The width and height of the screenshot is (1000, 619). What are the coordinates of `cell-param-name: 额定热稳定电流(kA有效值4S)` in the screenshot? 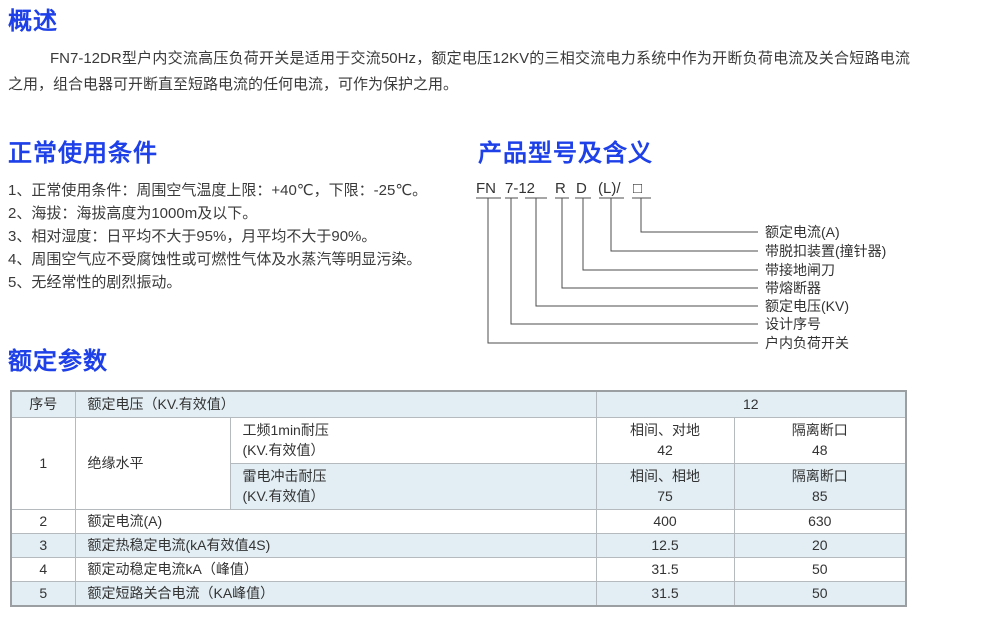 It's located at (335, 545).